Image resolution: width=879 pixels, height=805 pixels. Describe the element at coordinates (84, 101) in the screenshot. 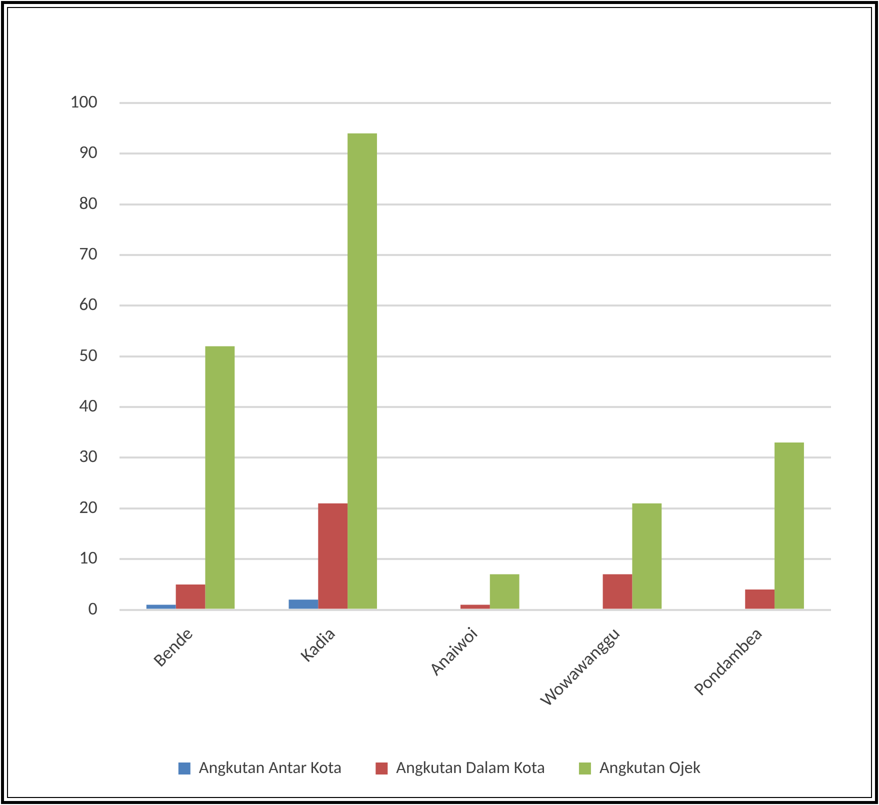

I see `y-tick-label: 100` at that location.